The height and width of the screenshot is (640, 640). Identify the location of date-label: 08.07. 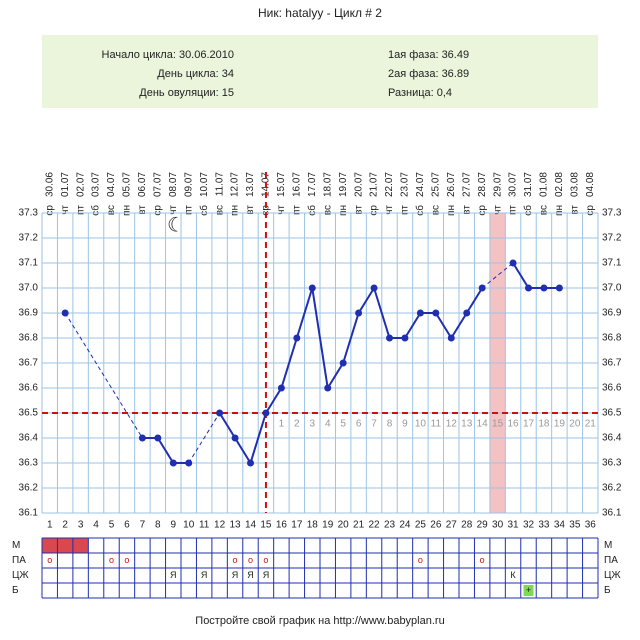
(173, 184).